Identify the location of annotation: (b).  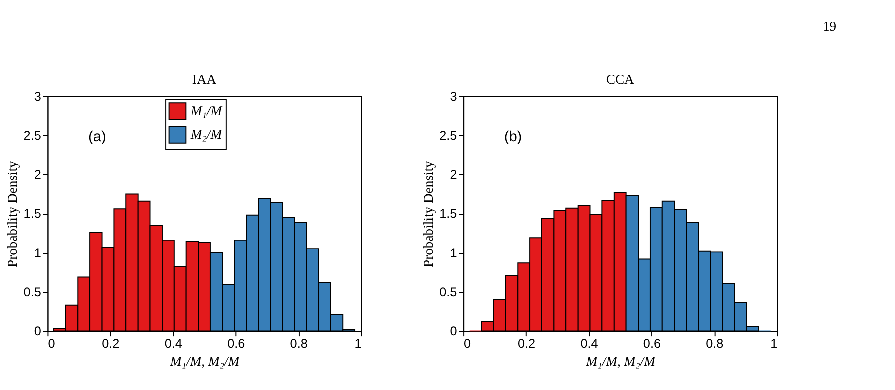
(513, 137).